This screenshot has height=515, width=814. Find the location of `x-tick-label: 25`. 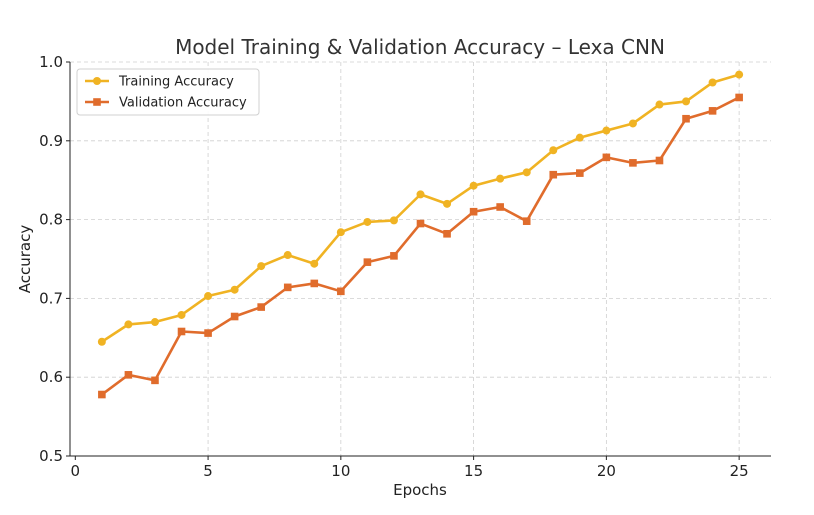

x-tick-label: 25 is located at coordinates (739, 471).